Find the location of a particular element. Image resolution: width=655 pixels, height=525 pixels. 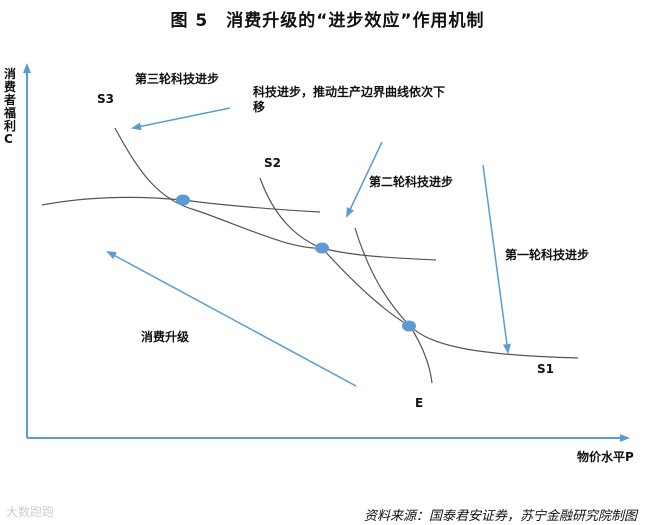

arrow-round3 is located at coordinates (181, 119).